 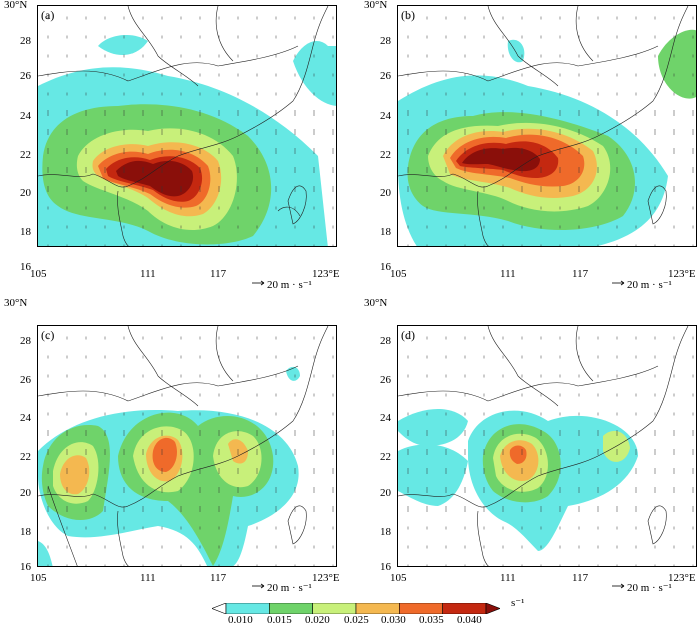 What do you see at coordinates (148, 274) in the screenshot?
I see `xtick-a-111: 111` at bounding box center [148, 274].